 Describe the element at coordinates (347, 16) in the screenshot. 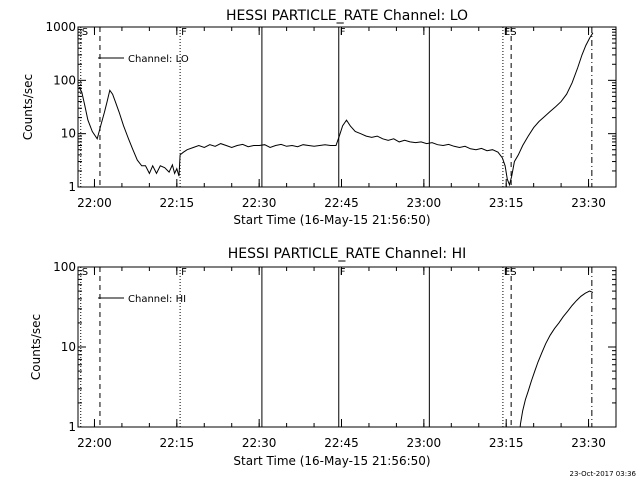

I see `chart-title: HESSI PARTICLE_RATE Channel: LO` at that location.